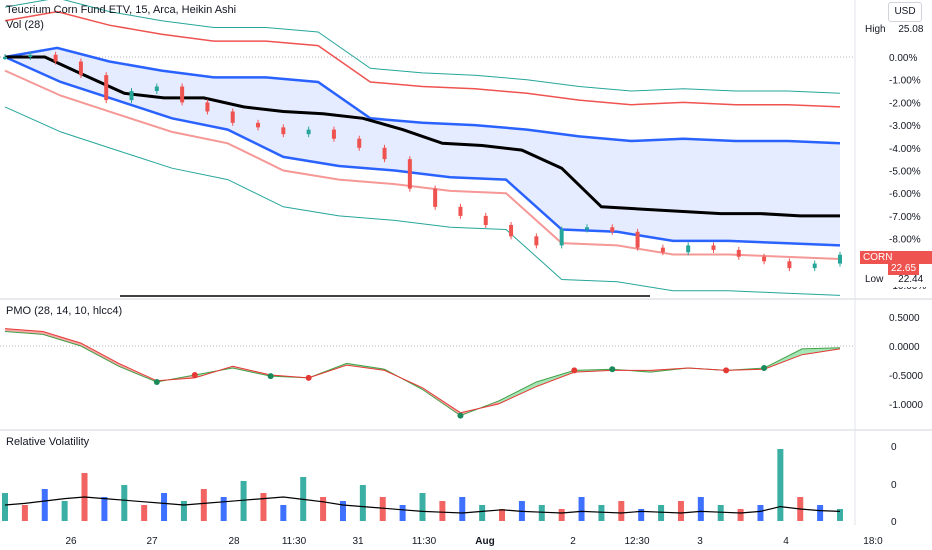  I want to click on pmo-axis-tick: -0.5000, so click(906, 376).